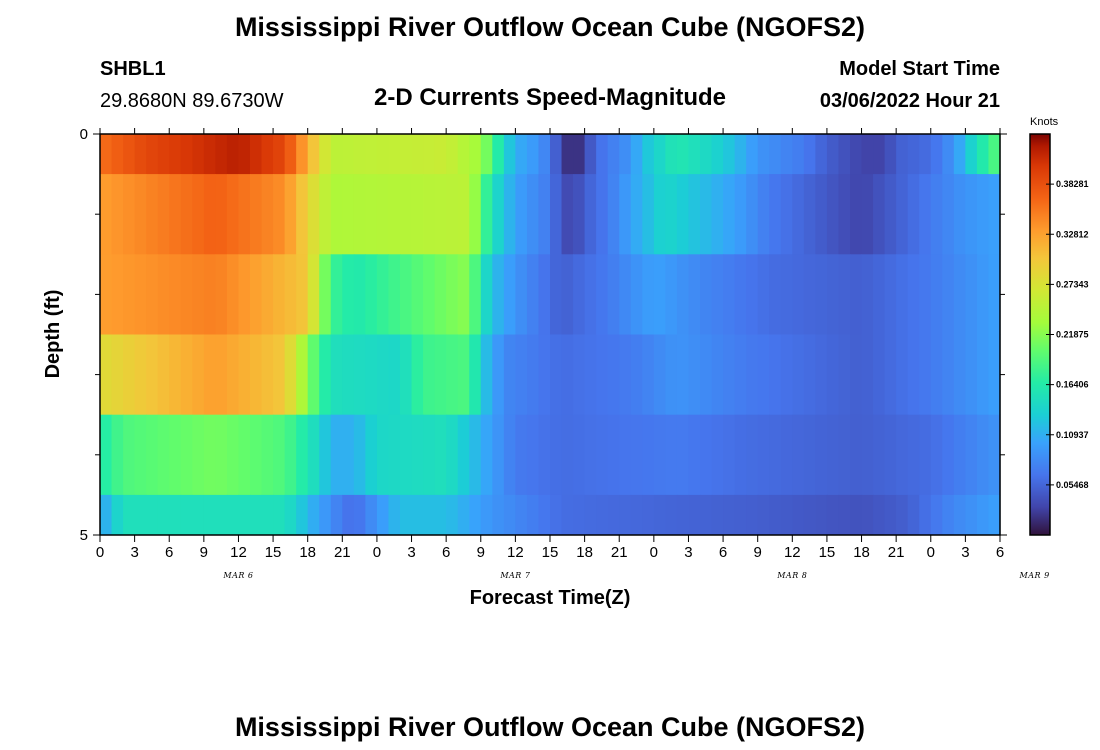 This screenshot has height=750, width=1100. Describe the element at coordinates (192, 101) in the screenshot. I see `station-coordinates: 29.8680N 89.6730W` at that location.